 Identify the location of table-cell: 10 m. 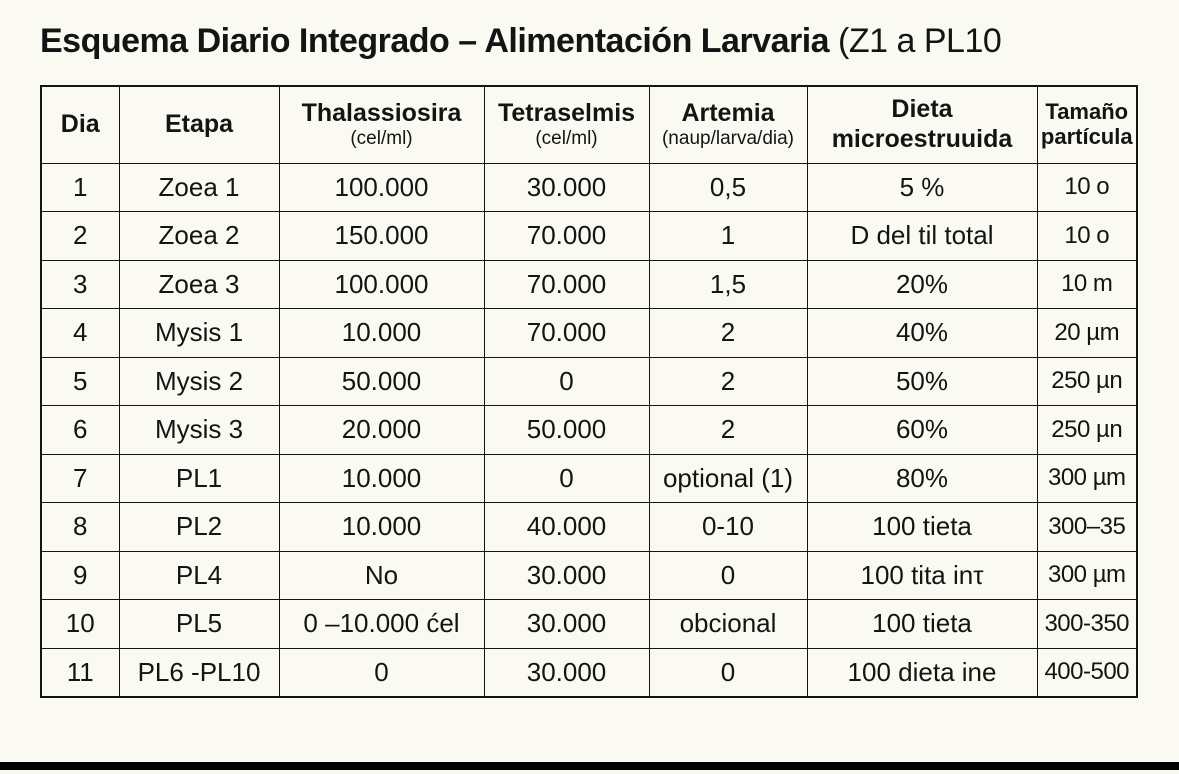
(1087, 284).